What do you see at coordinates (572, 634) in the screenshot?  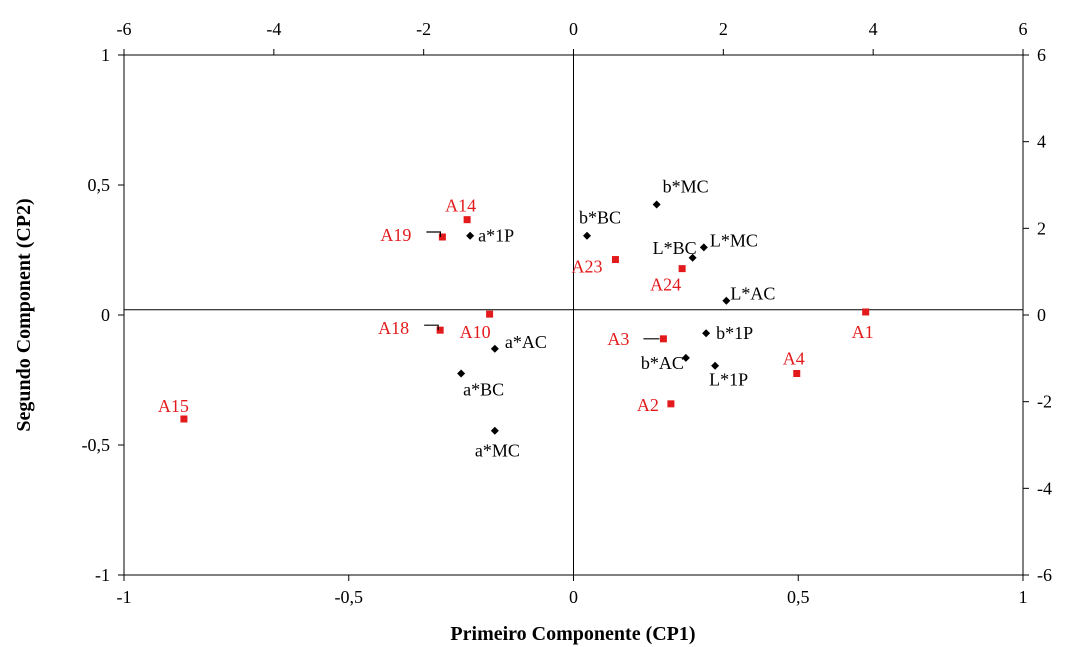 I see `x-axis-title: Primeiro Componente (CP1)` at bounding box center [572, 634].